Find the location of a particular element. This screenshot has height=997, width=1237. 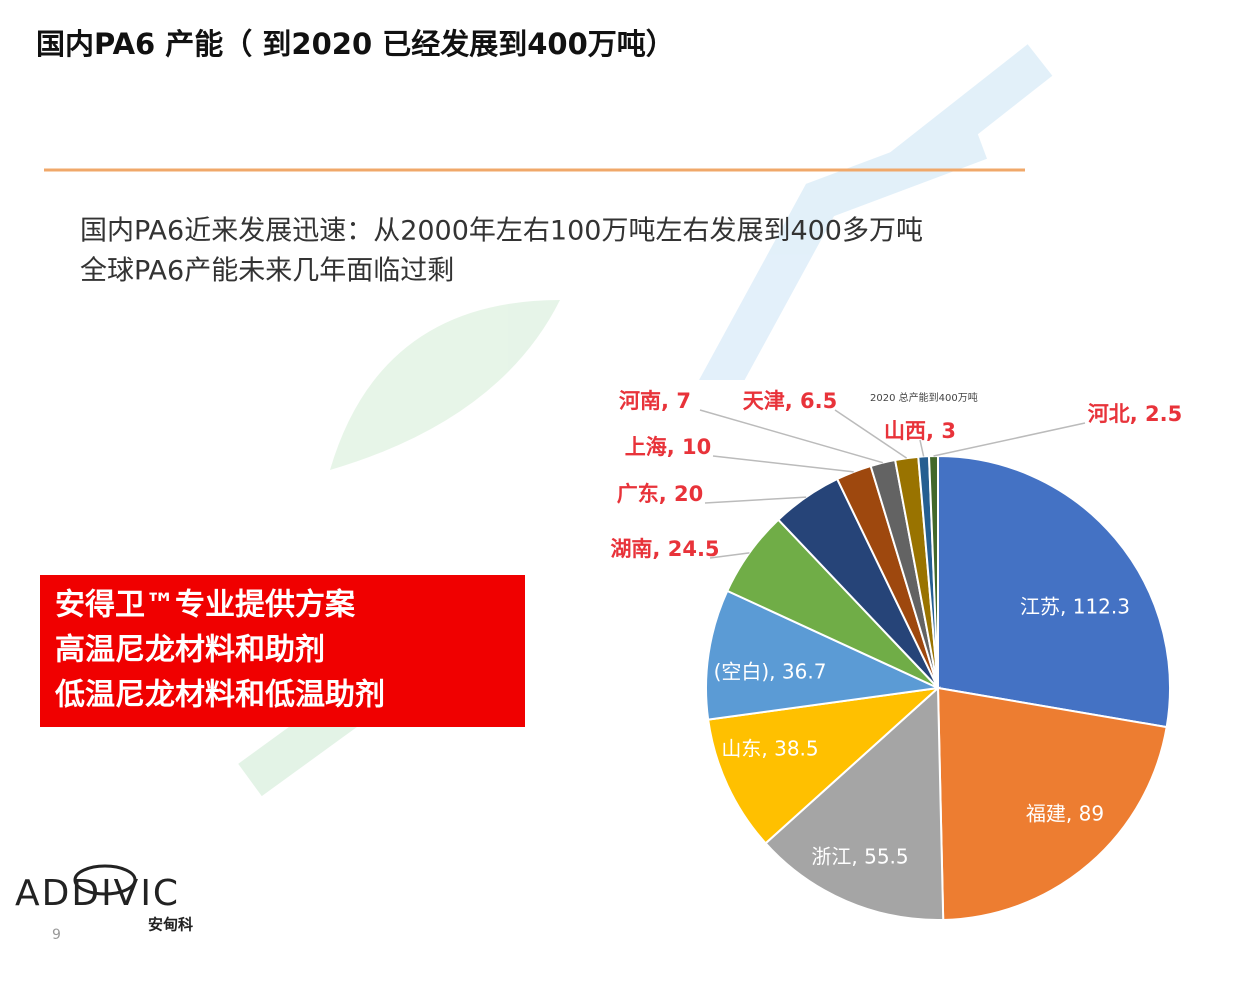

logo-background is located at coordinates (129, 905).